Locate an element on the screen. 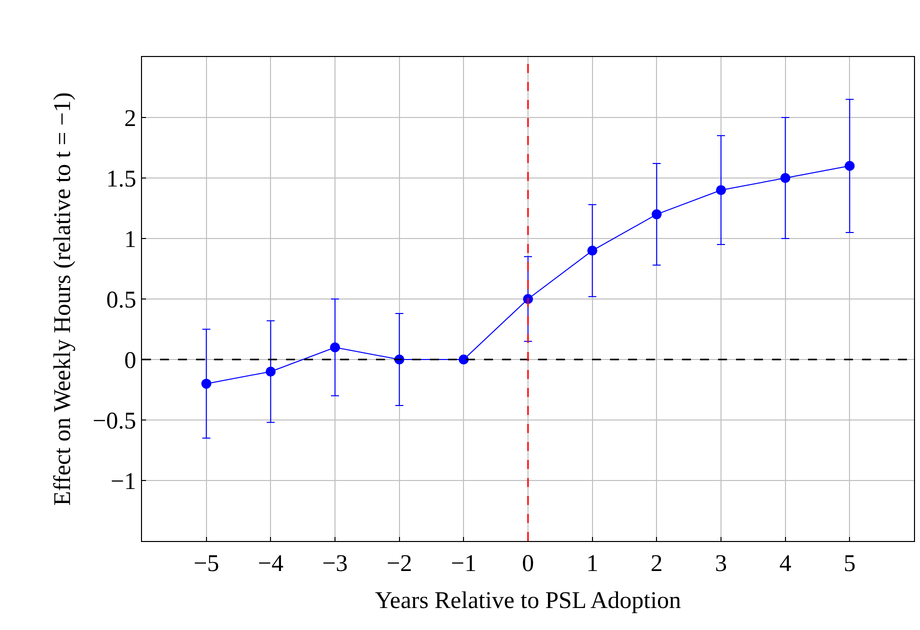 The width and height of the screenshot is (920, 630). x-tick-label: −5 is located at coordinates (207, 563).